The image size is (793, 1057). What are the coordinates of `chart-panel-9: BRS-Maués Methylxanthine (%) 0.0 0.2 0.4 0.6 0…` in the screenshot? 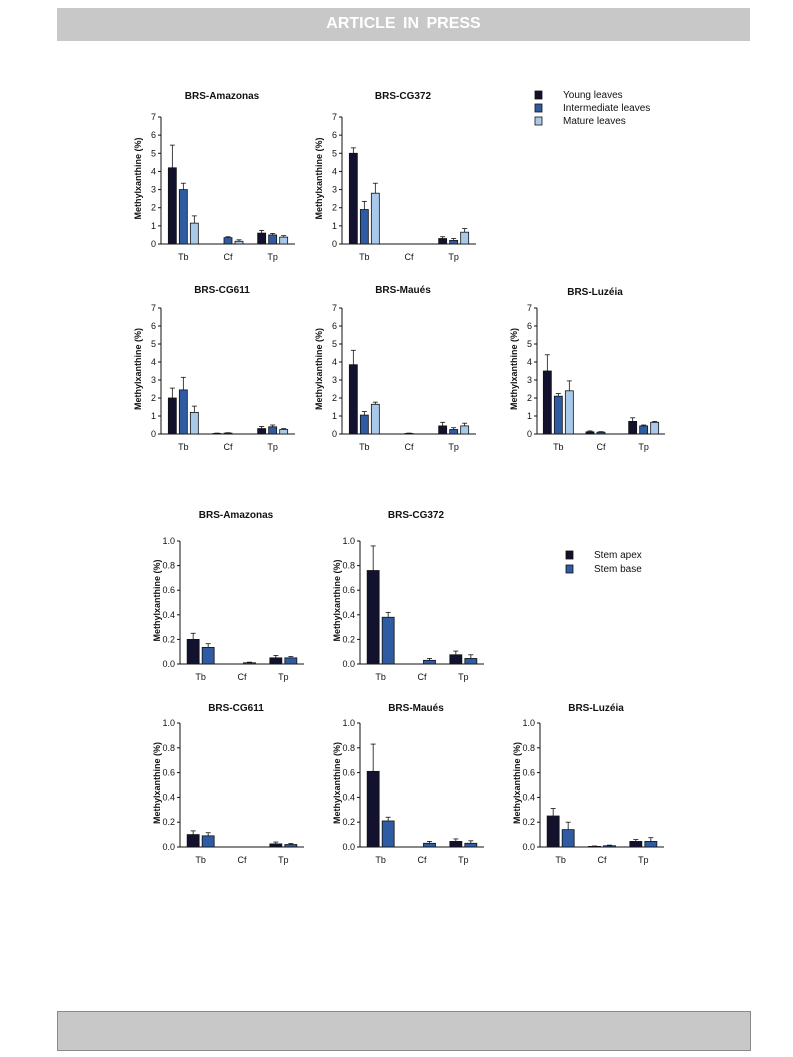 It's located at (408, 784).